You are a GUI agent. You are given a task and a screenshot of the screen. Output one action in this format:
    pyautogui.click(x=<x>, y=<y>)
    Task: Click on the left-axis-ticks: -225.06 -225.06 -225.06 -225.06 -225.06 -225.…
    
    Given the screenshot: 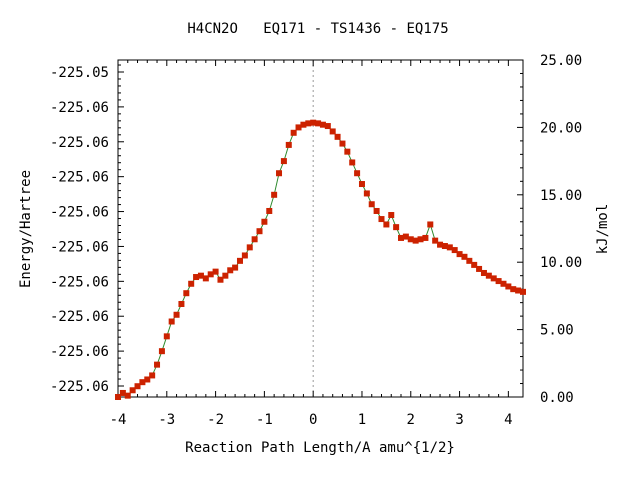 What is the action you would take?
    pyautogui.click(x=87, y=229)
    